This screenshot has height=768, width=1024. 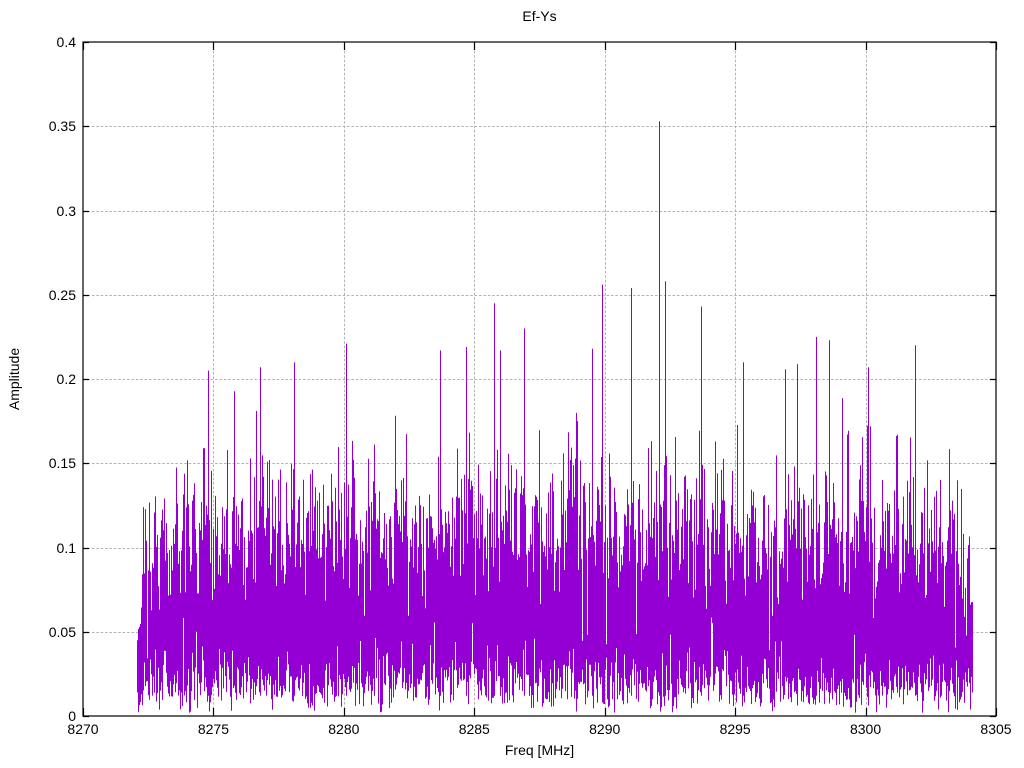 What do you see at coordinates (66, 210) in the screenshot?
I see `y-tick-label: 0.3` at bounding box center [66, 210].